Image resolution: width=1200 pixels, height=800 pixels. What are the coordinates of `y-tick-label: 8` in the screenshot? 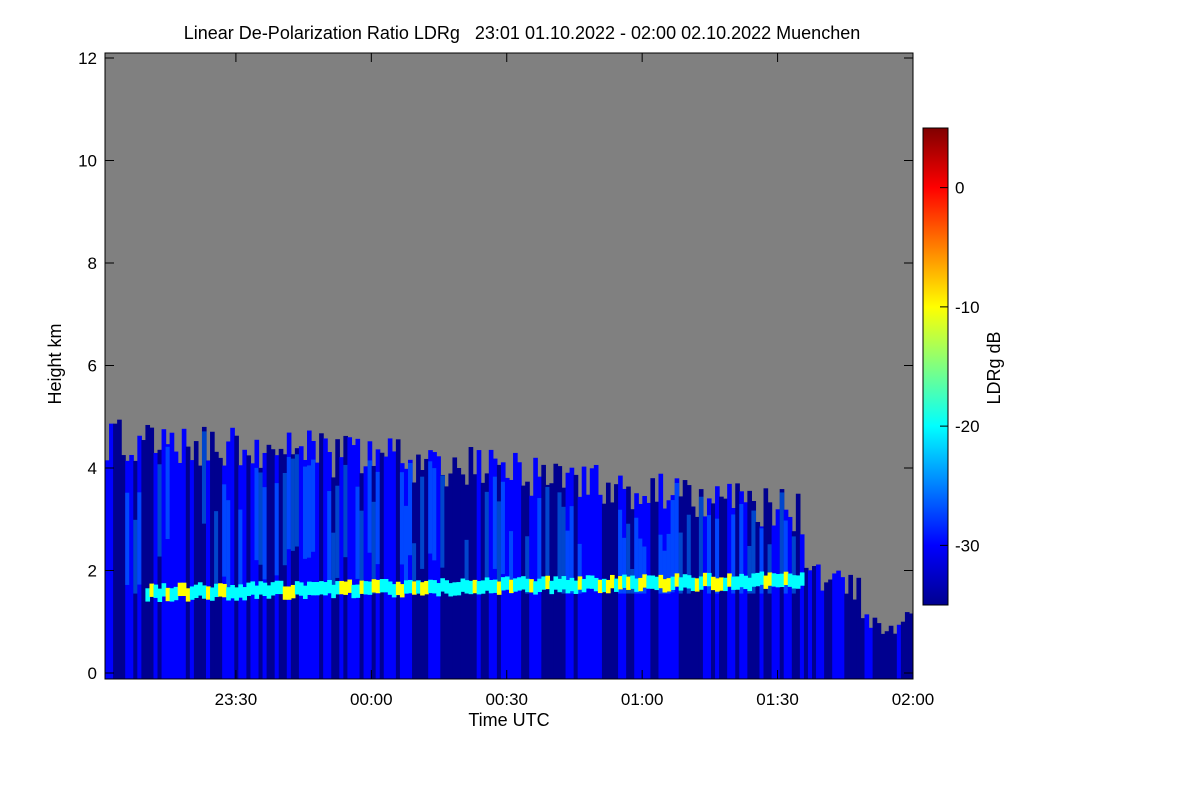 It's located at (92, 263).